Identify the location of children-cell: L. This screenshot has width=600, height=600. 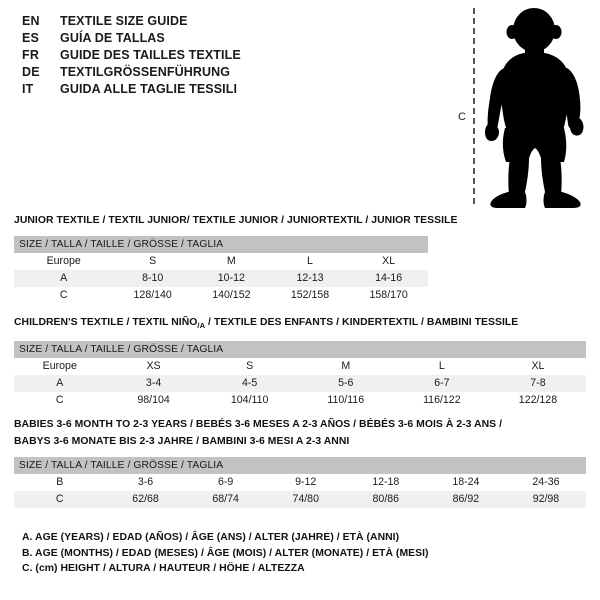
(441, 367).